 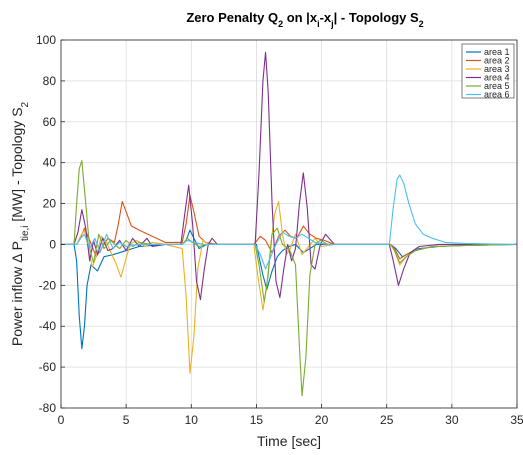 What do you see at coordinates (48, 326) in the screenshot?
I see `y-tick-label: -40` at bounding box center [48, 326].